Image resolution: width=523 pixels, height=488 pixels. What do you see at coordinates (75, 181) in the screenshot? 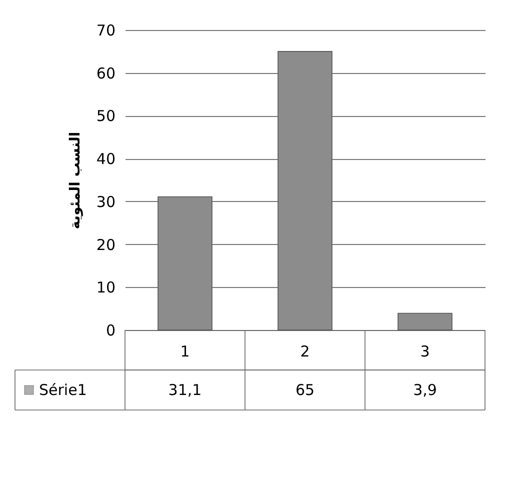
I see `y-axis-title: النسب المئوية` at bounding box center [75, 181].